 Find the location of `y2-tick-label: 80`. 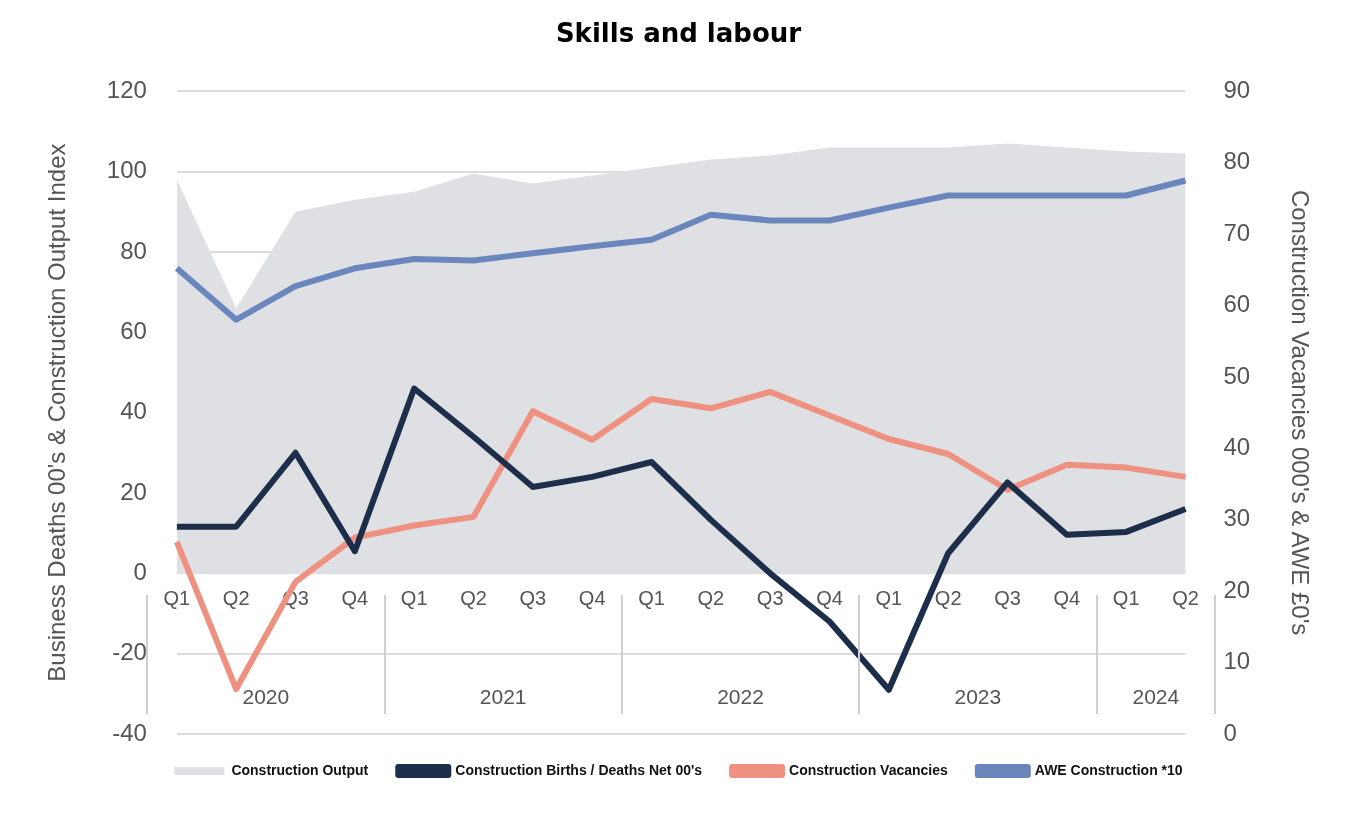

y2-tick-label: 80 is located at coordinates (1237, 161).